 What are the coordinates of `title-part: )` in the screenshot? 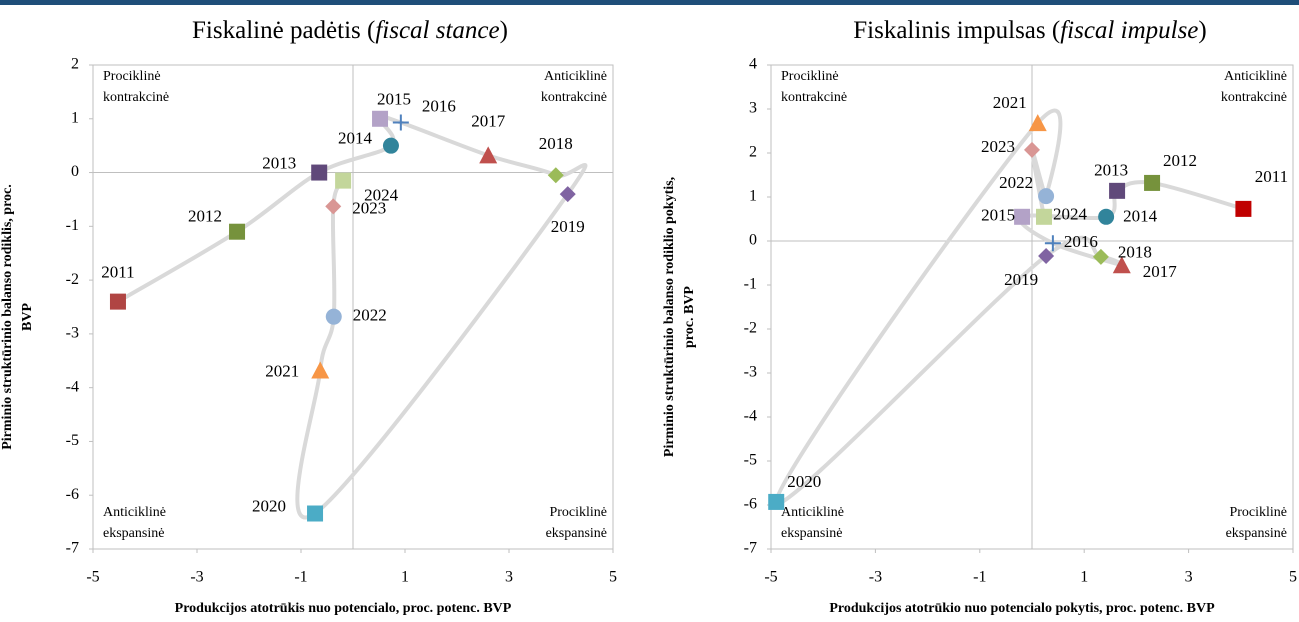 It's located at (1202, 30).